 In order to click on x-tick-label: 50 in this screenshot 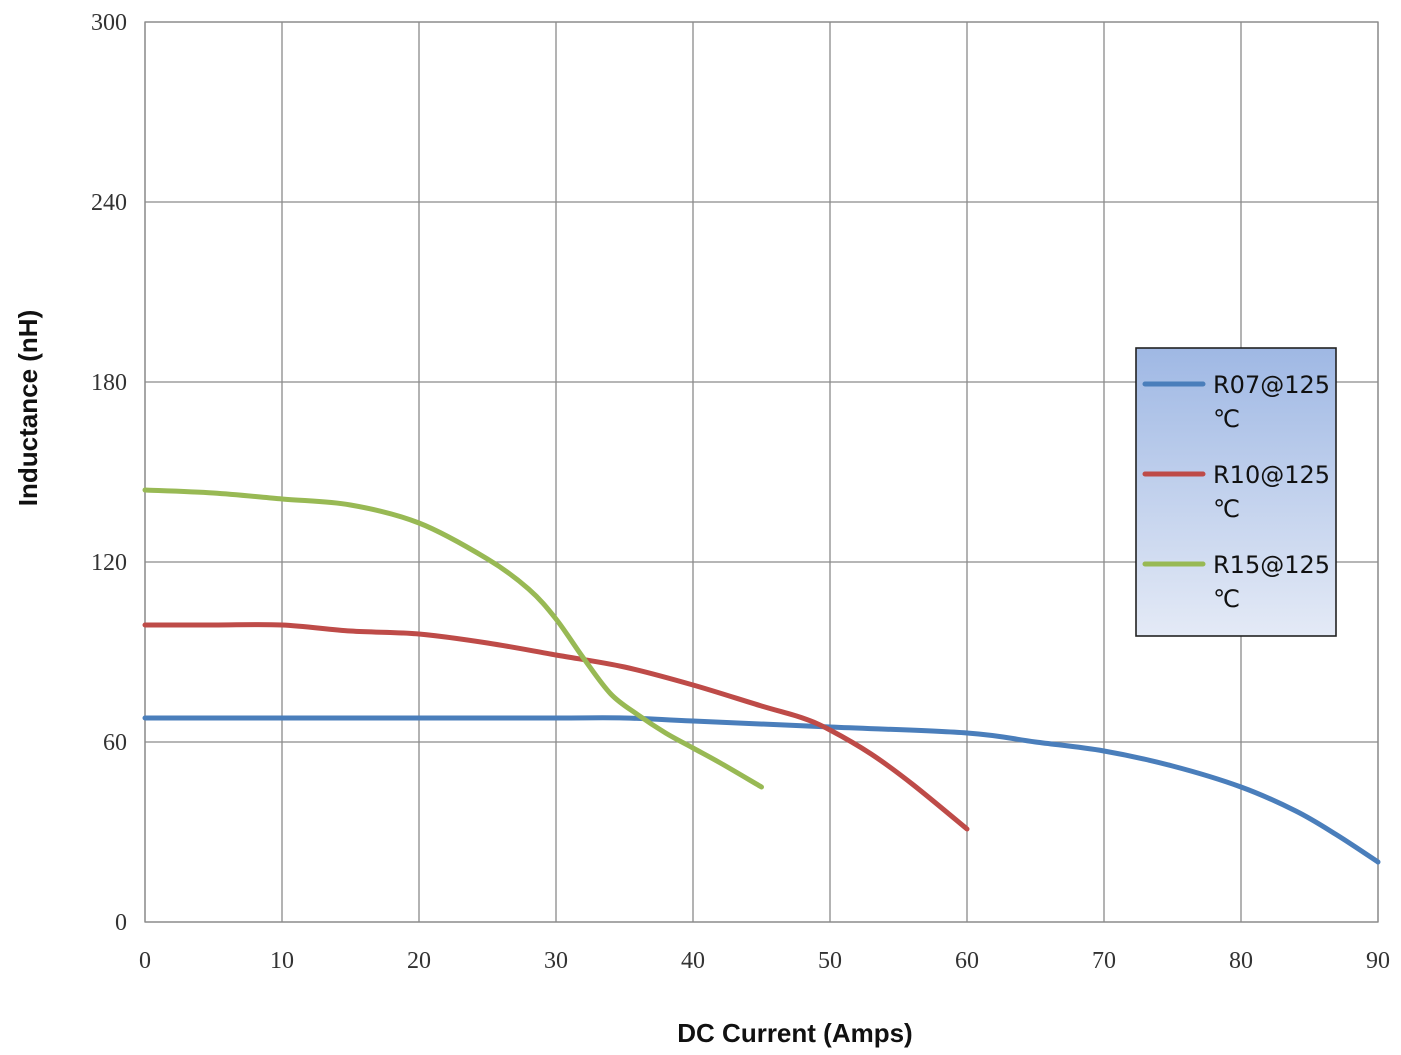, I will do `click(830, 961)`.